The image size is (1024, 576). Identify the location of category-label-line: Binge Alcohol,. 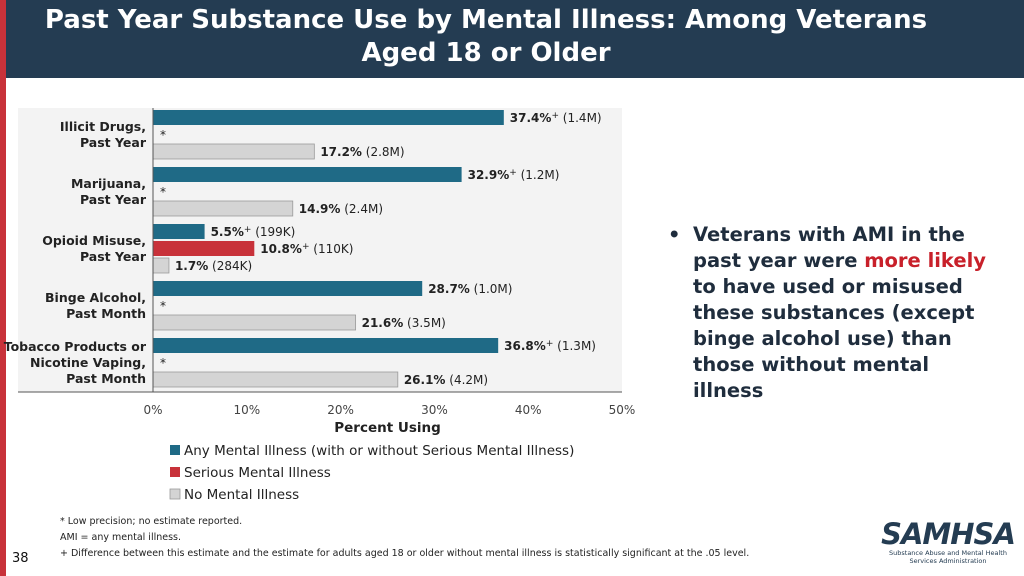
(95, 297).